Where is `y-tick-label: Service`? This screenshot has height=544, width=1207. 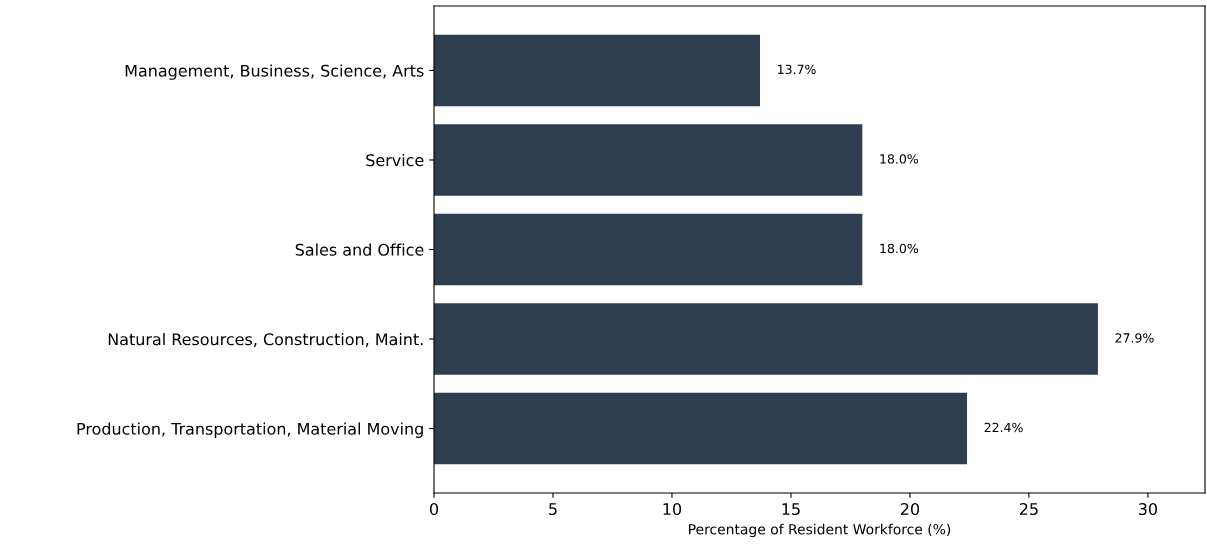 y-tick-label: Service is located at coordinates (395, 160).